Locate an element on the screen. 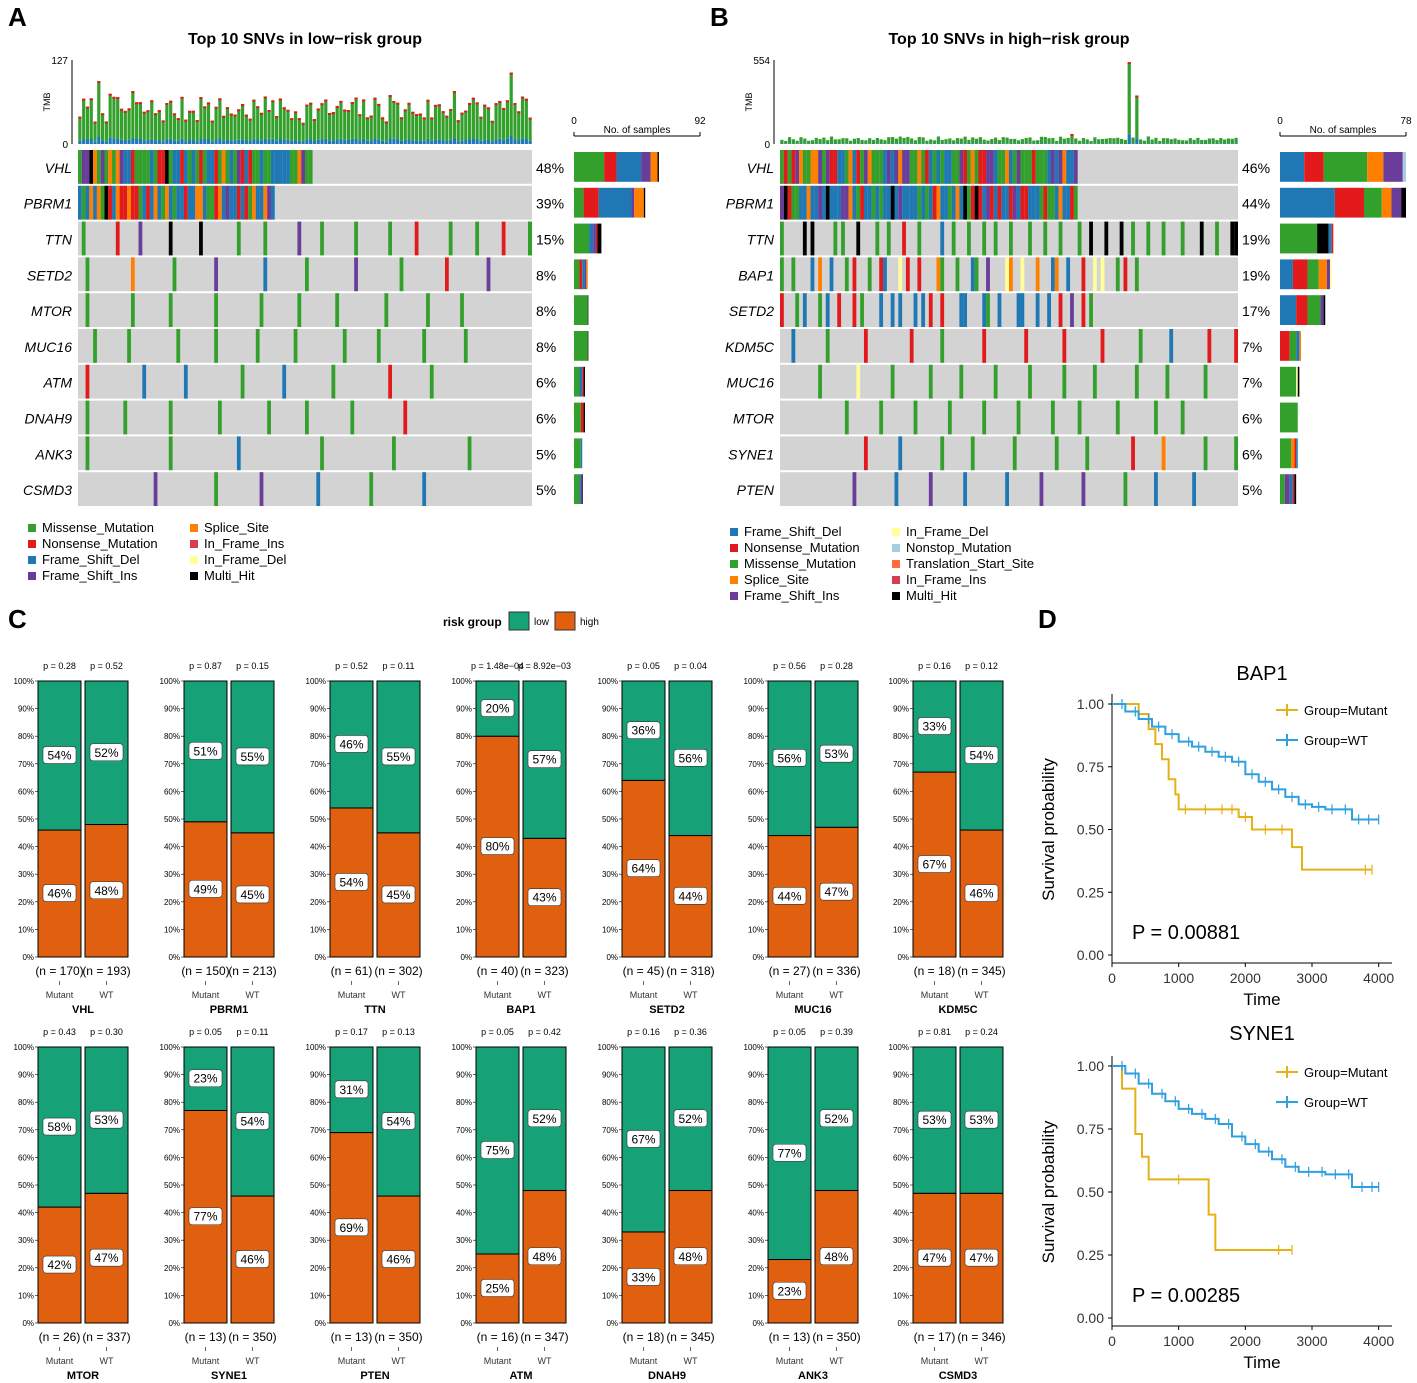 The width and height of the screenshot is (1417, 1383). gene-percent: 6% is located at coordinates (546, 419).